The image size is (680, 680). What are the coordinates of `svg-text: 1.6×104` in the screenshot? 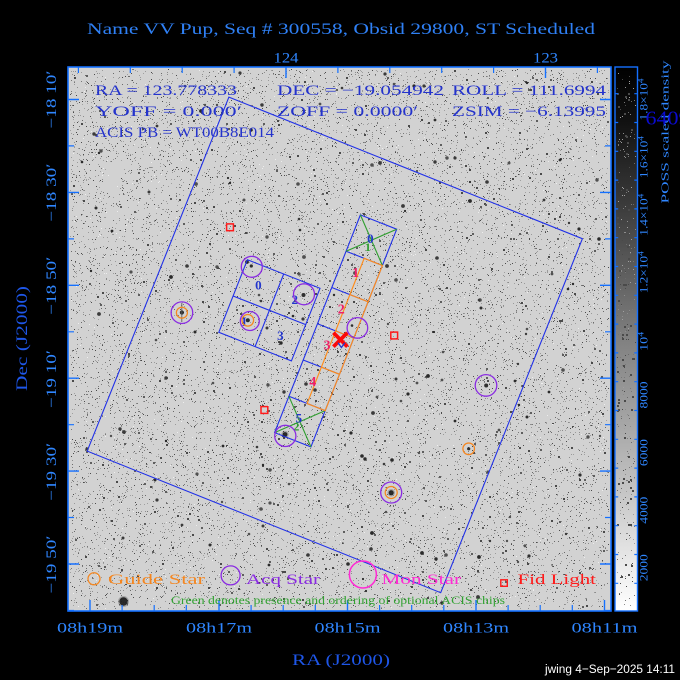 It's located at (644, 157).